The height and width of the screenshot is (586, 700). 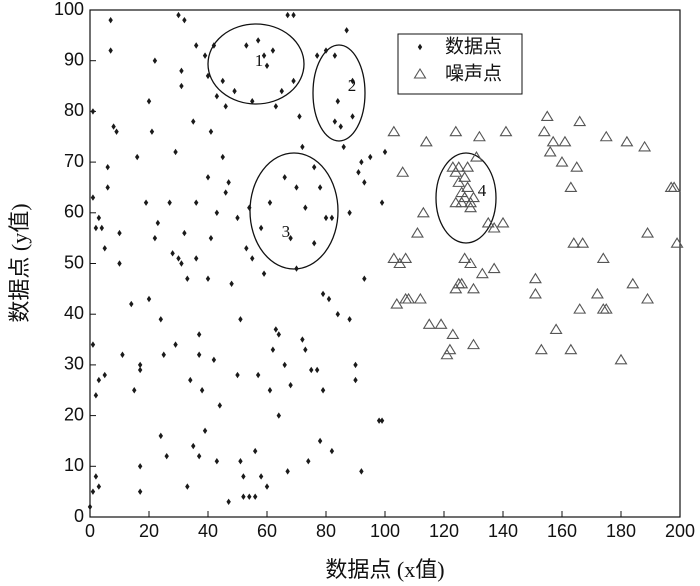 What do you see at coordinates (74, 364) in the screenshot?
I see `y-tick-label: 30` at bounding box center [74, 364].